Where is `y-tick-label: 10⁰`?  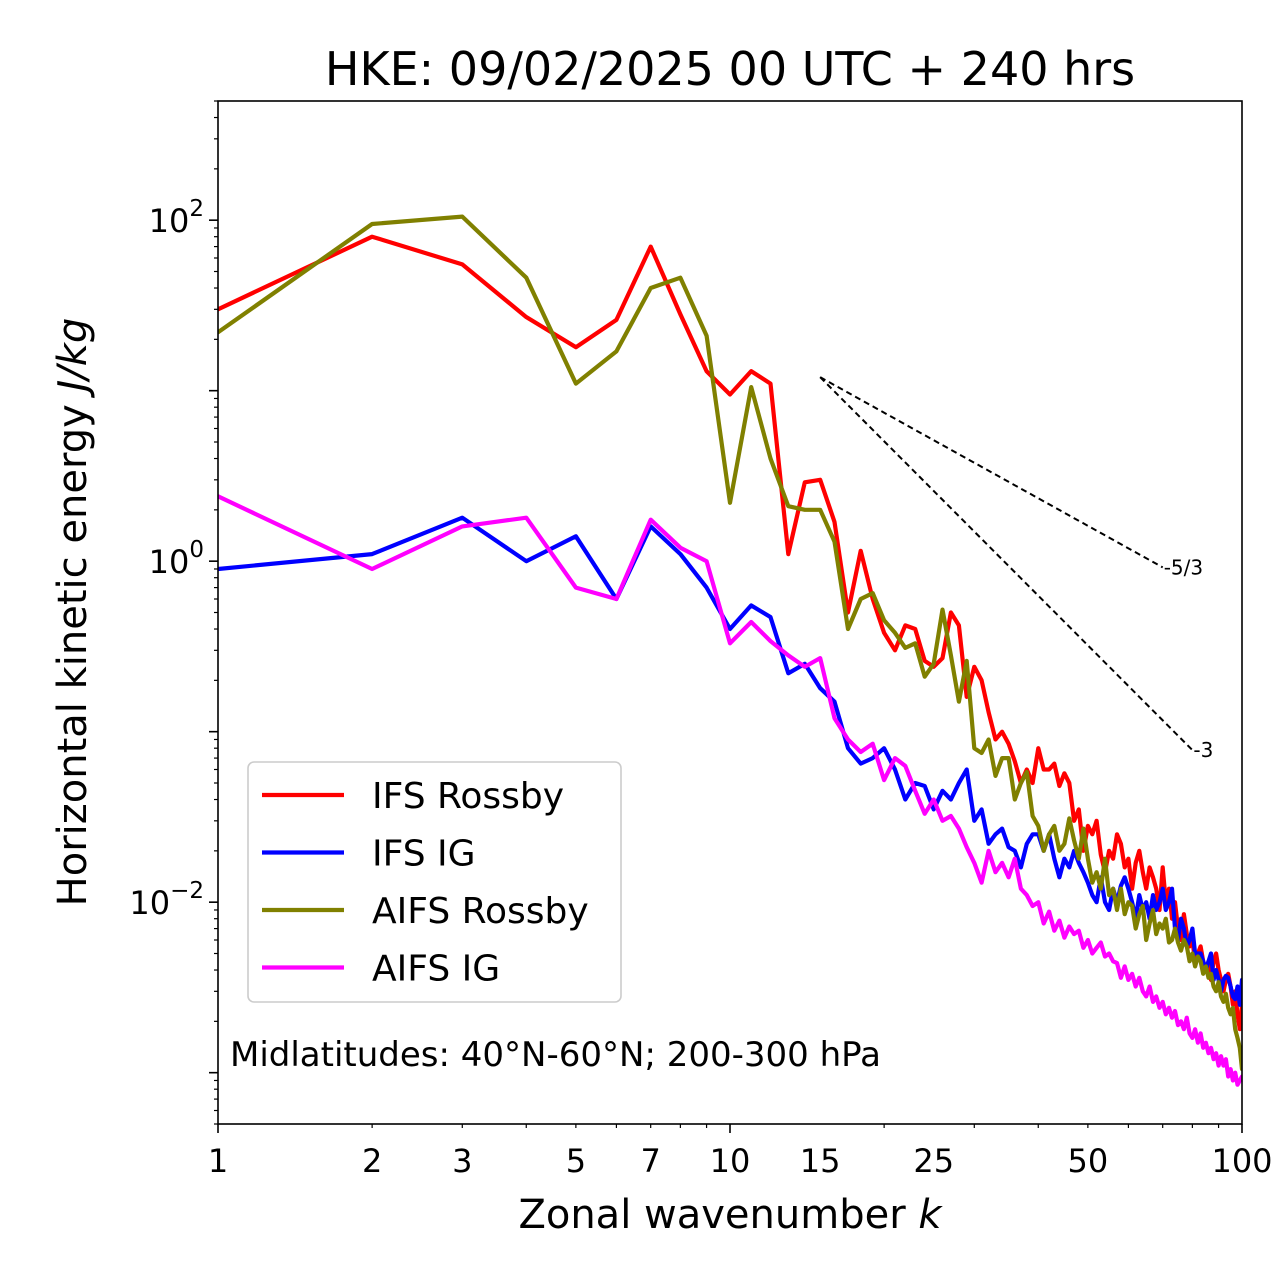 y-tick-label: 10⁰ is located at coordinates (176, 559).